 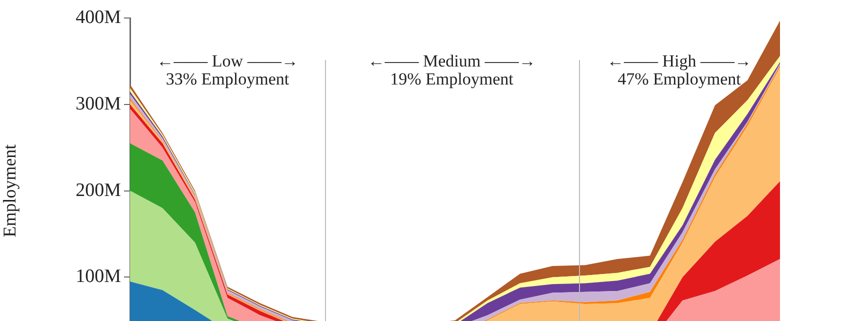 What do you see at coordinates (679, 60) in the screenshot?
I see `annotation: ←—— High ——→` at bounding box center [679, 60].